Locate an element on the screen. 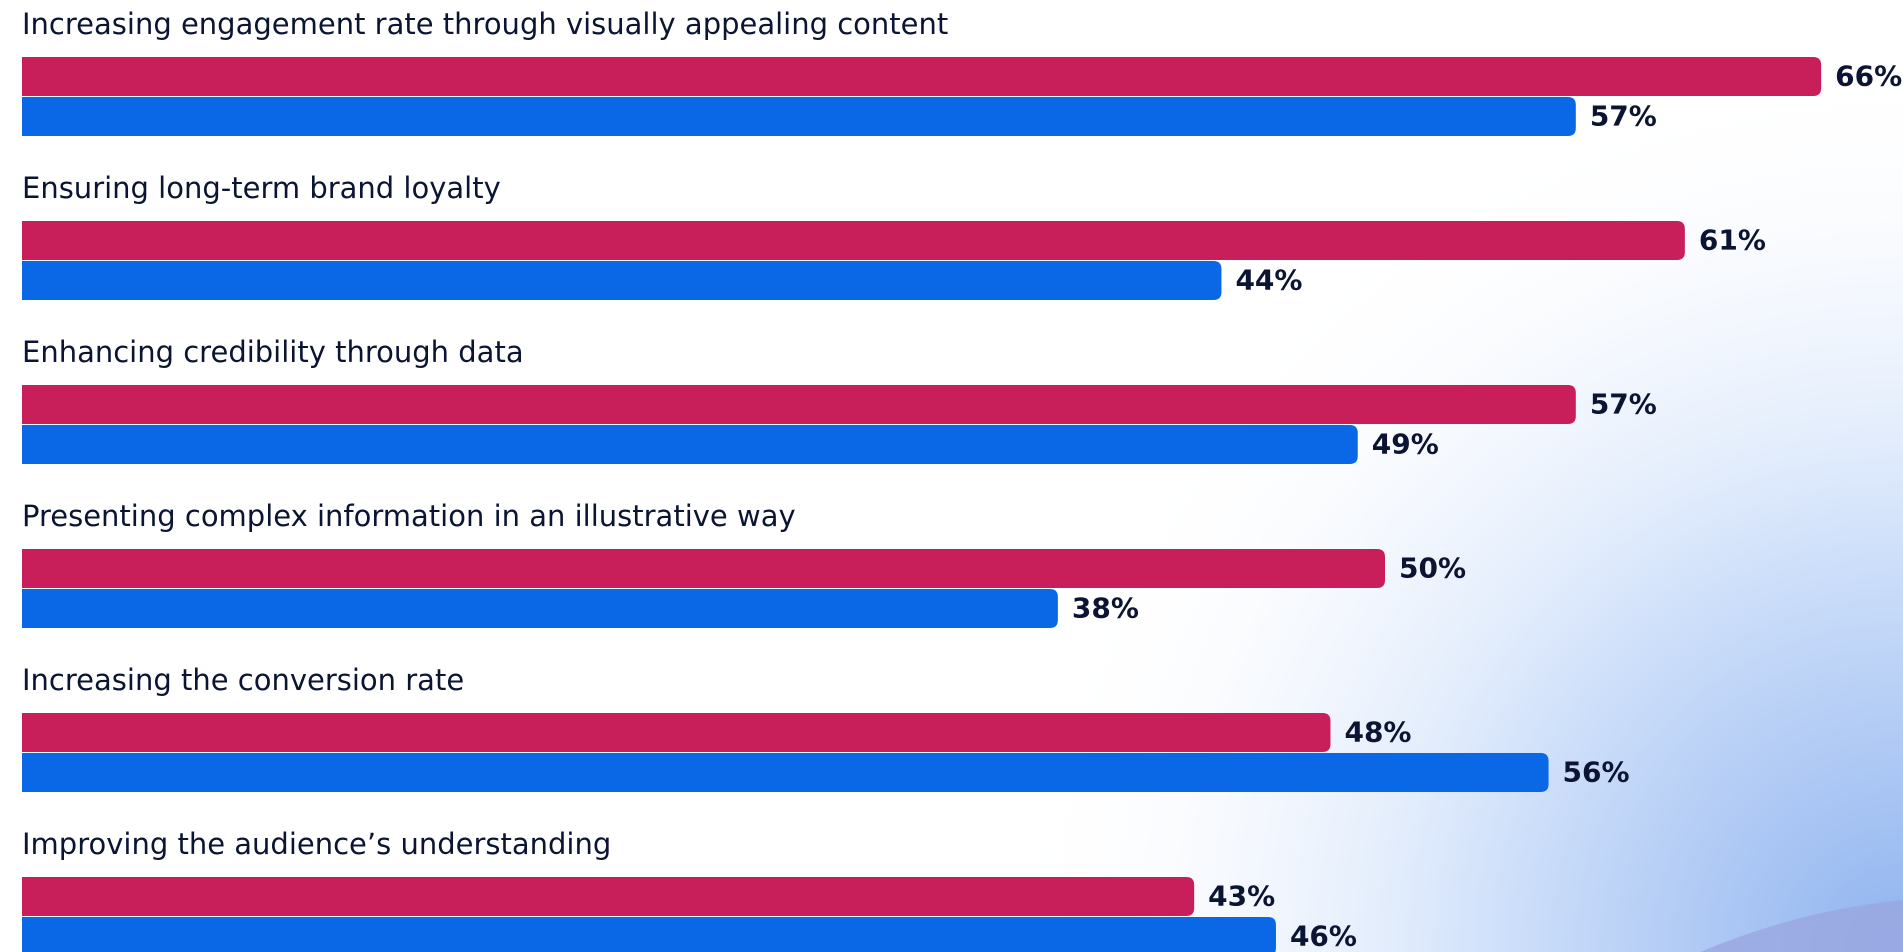  value-label: 48% is located at coordinates (1377, 732).